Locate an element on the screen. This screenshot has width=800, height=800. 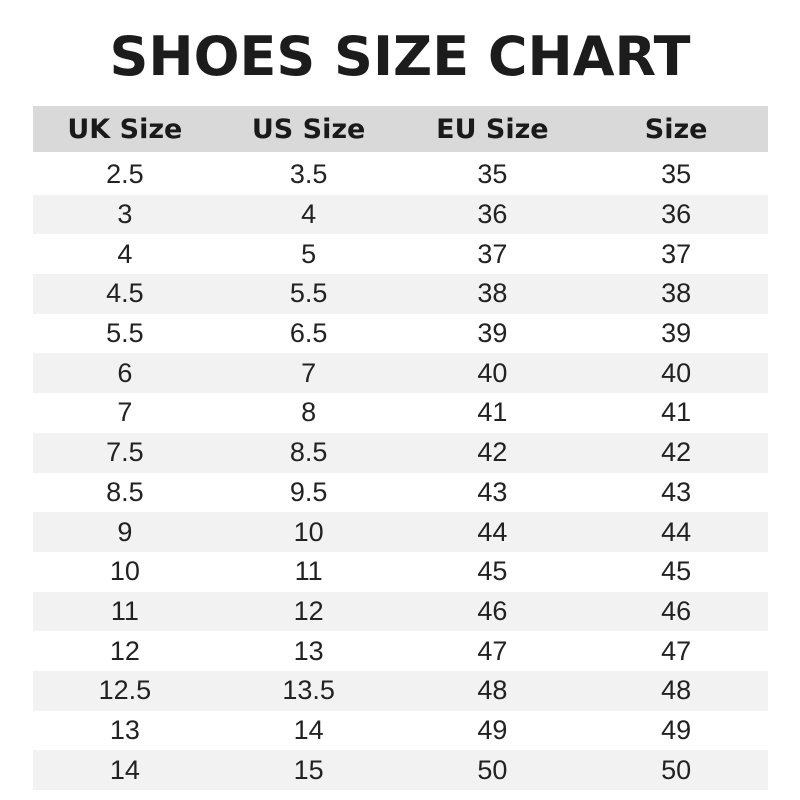
table-cell: 9.5 is located at coordinates (308, 491).